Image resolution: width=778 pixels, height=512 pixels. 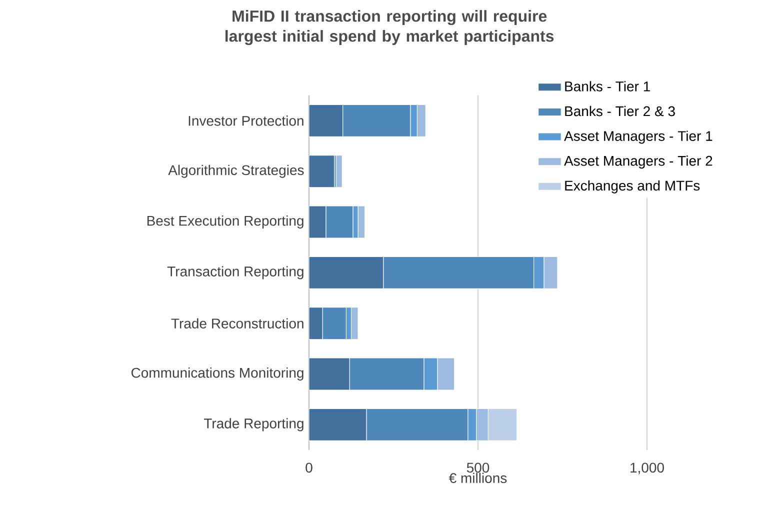 What do you see at coordinates (607, 86) in the screenshot?
I see `legend-label: Banks - Tier 1` at bounding box center [607, 86].